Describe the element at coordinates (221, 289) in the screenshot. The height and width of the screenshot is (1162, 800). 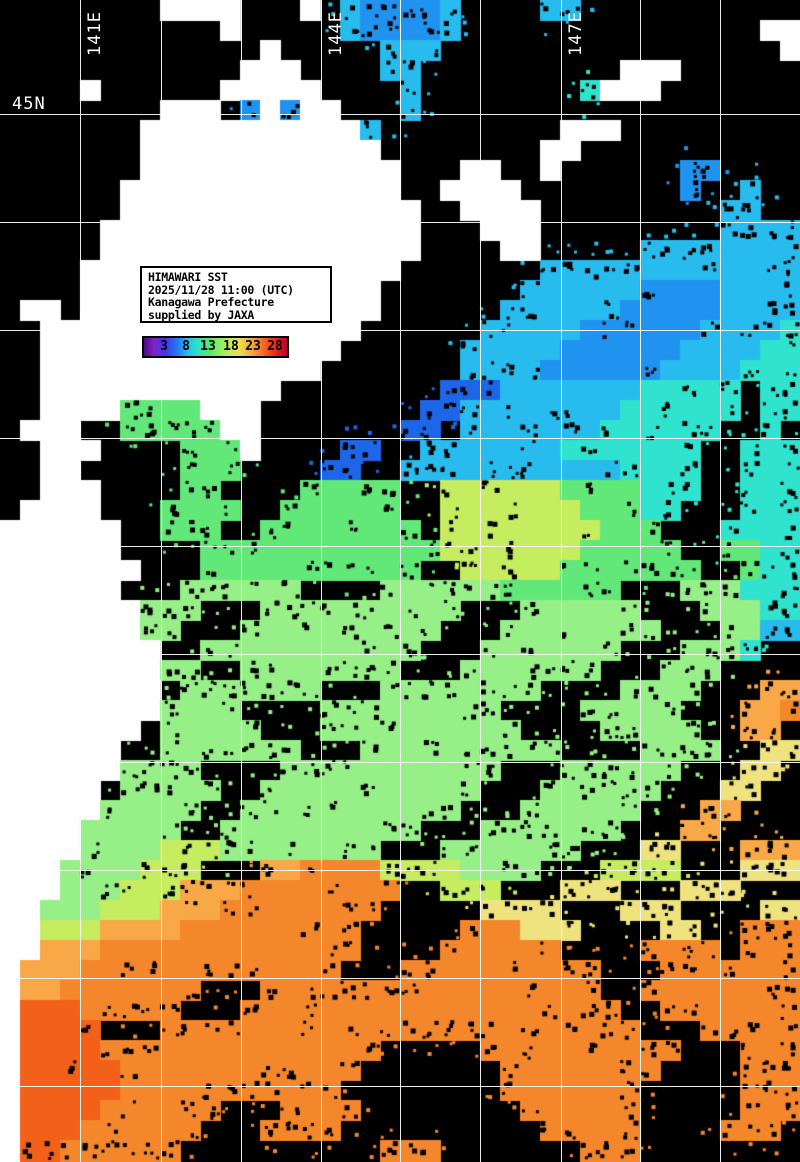
I see `timestamp: 2025/11/28 11:00 (UTC)` at that location.